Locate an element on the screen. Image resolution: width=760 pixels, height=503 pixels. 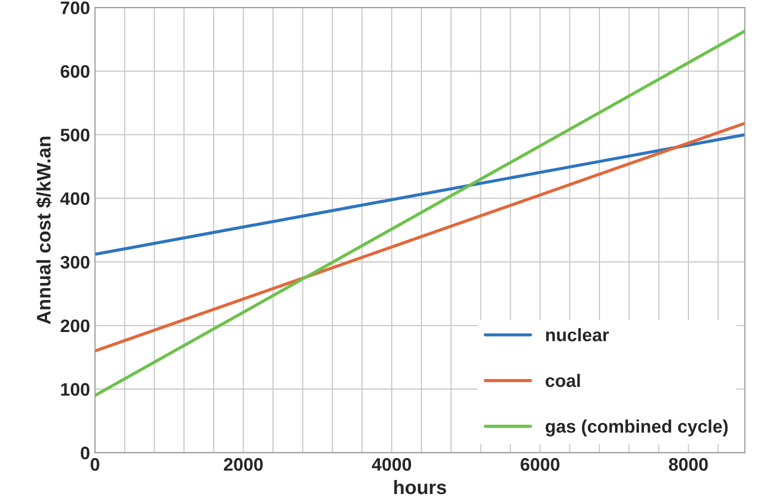
x-tick-label: 6000 is located at coordinates (540, 464).